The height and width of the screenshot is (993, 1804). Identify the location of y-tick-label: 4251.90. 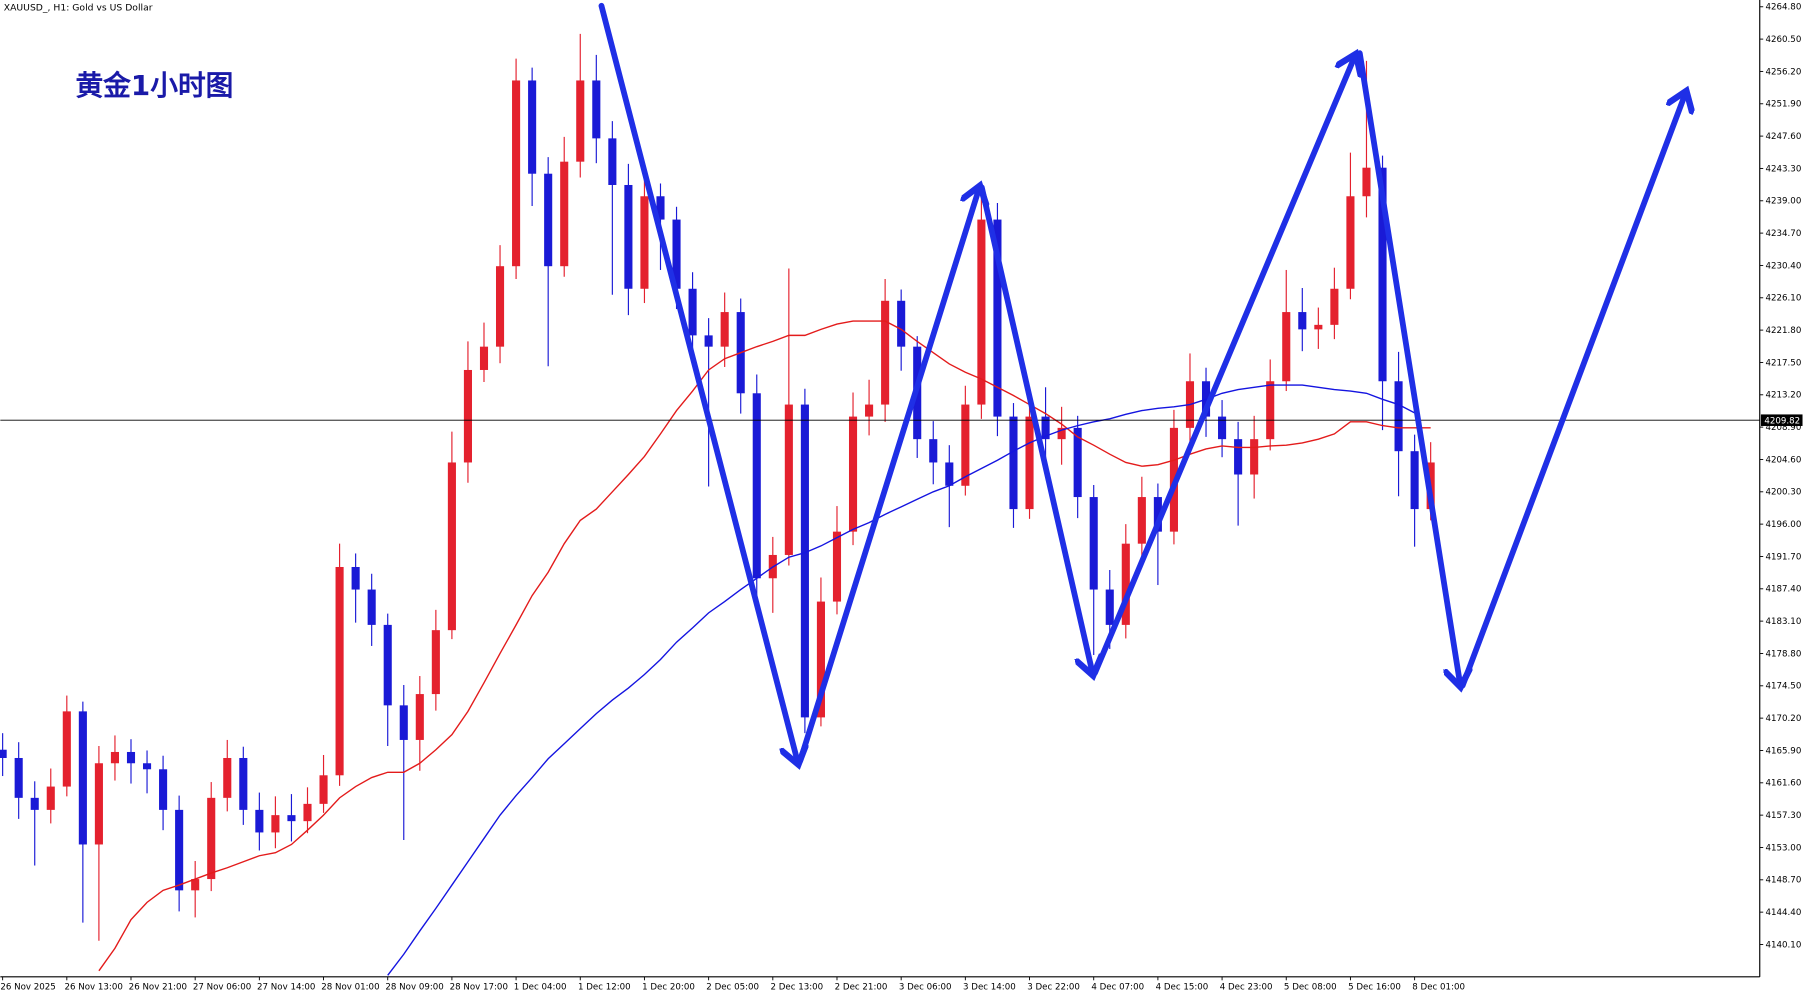
(1784, 105).